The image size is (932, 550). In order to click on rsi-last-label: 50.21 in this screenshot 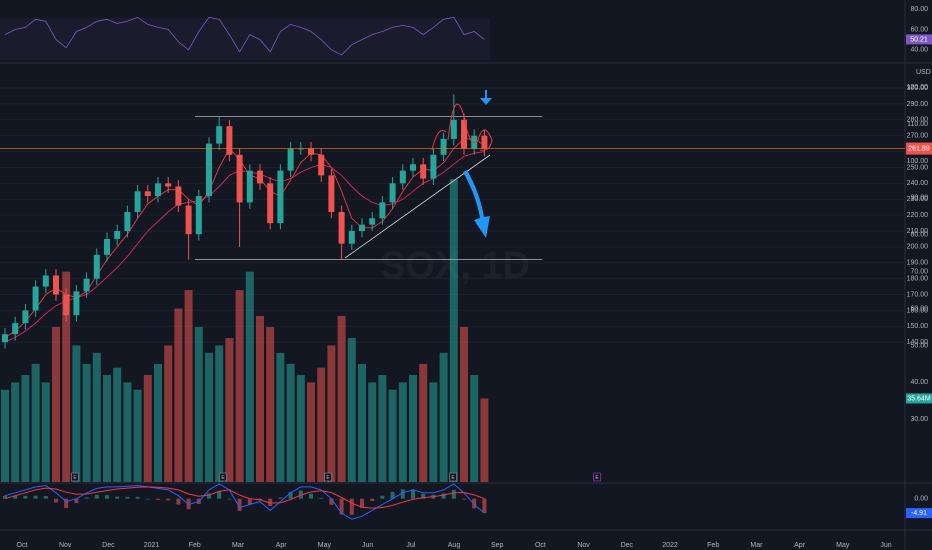, I will do `click(919, 39)`.